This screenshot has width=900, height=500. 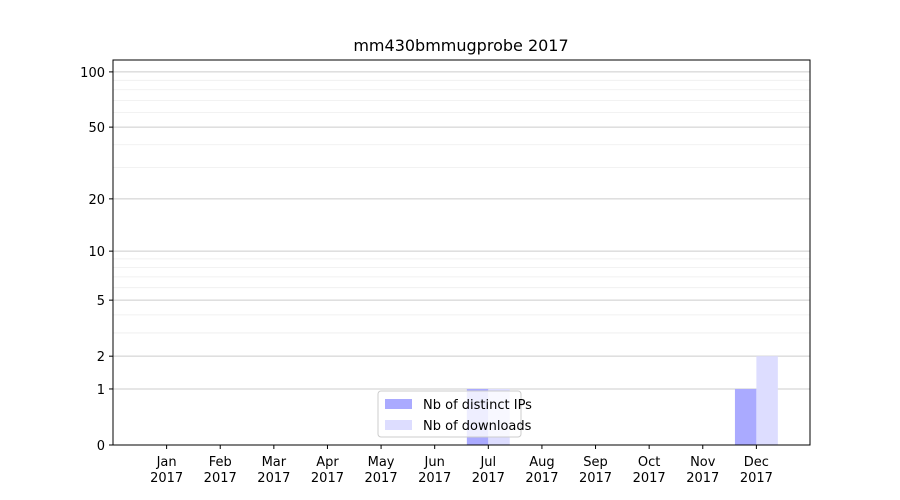 I want to click on x-tick-label: Apr 2017, so click(x=327, y=470).